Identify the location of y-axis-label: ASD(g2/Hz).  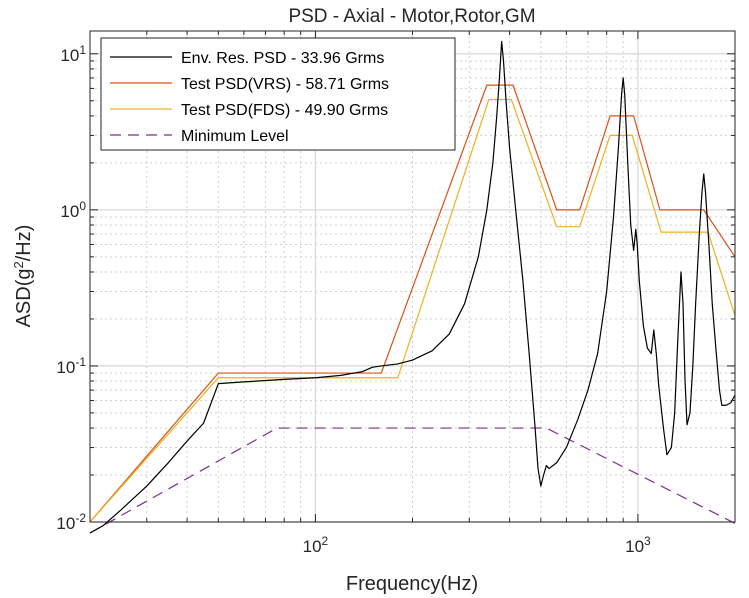
(23, 276).